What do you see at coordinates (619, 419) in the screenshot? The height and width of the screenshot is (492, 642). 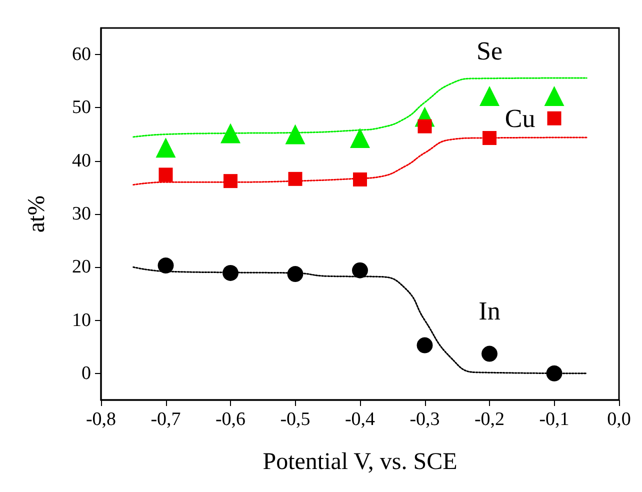 I see `x-tick-label: 0,0` at bounding box center [619, 419].